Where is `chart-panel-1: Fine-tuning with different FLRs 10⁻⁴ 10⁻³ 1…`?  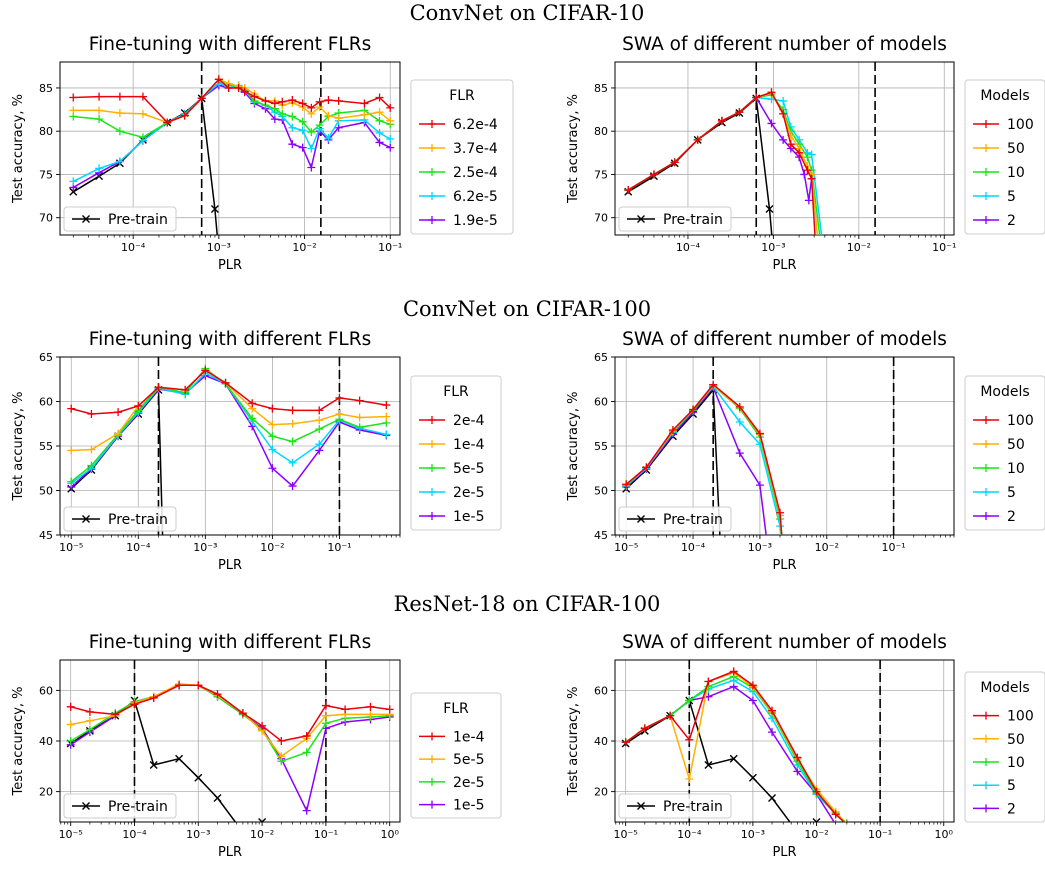
chart-panel-1: Fine-tuning with different FLRs 10⁻⁴ 10⁻³ 1… is located at coordinates (262, 153).